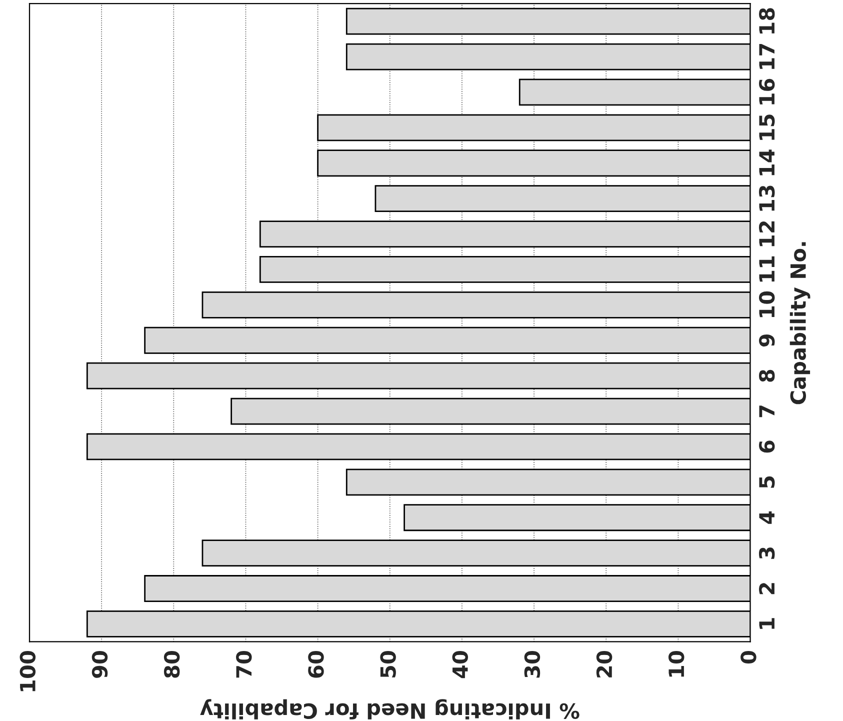 The height and width of the screenshot is (721, 843). I want to click on x-tick-label: 10, so click(676, 664).